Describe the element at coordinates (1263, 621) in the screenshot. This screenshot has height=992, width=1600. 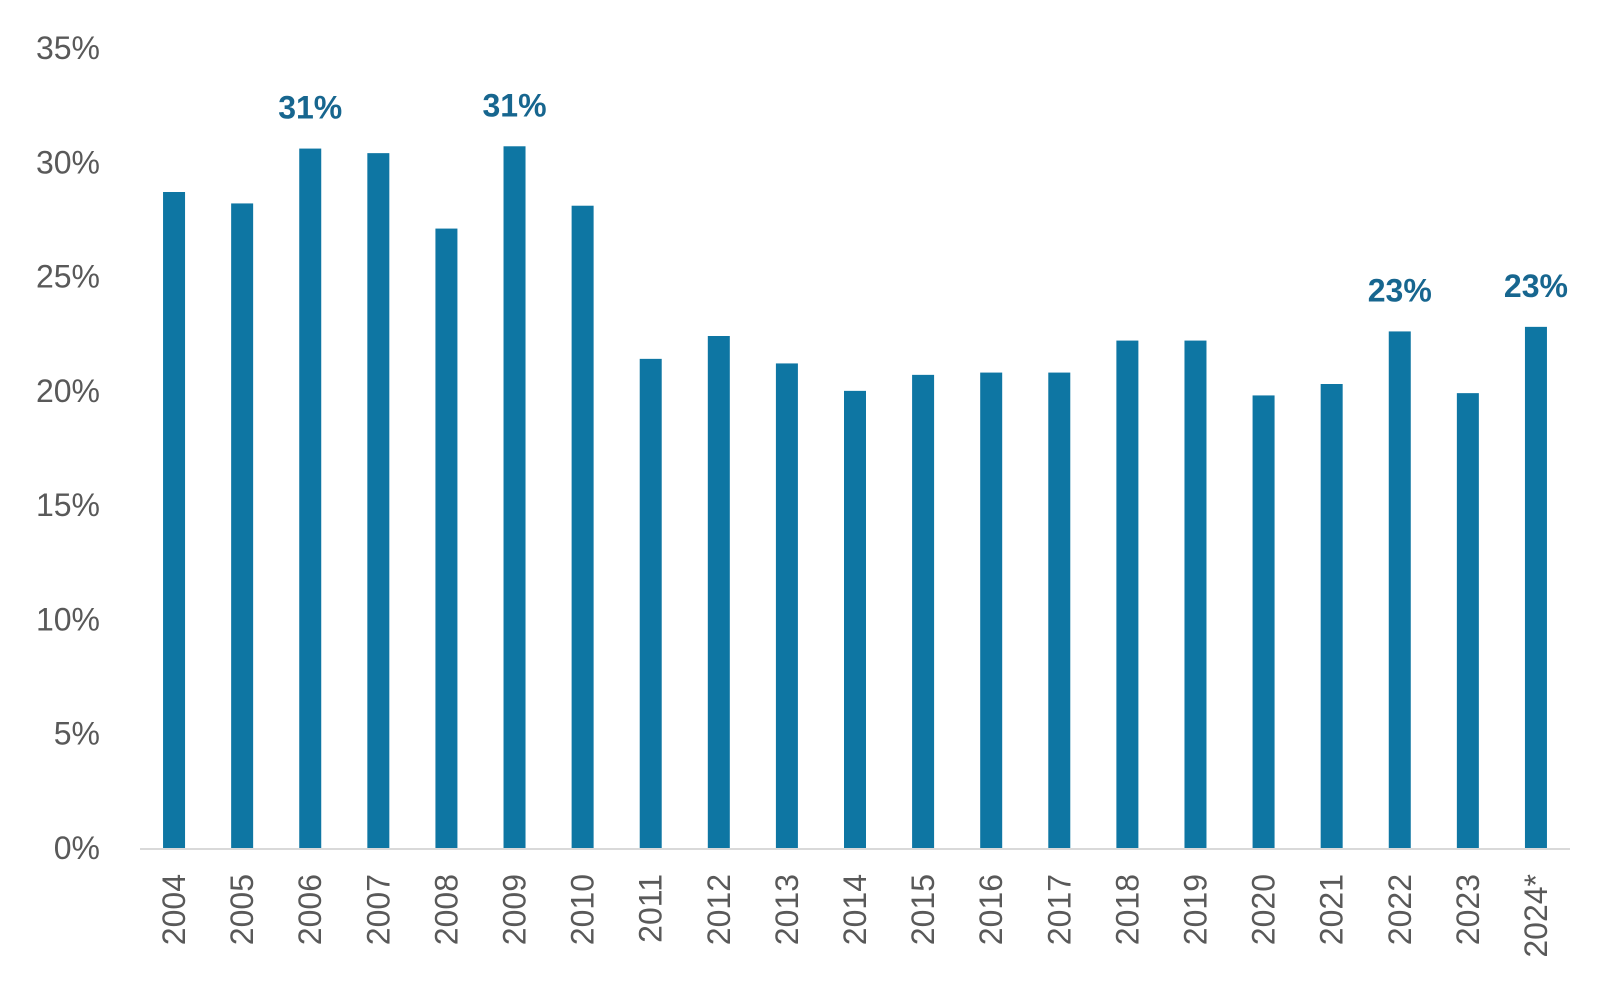
I see `bar-2020` at that location.